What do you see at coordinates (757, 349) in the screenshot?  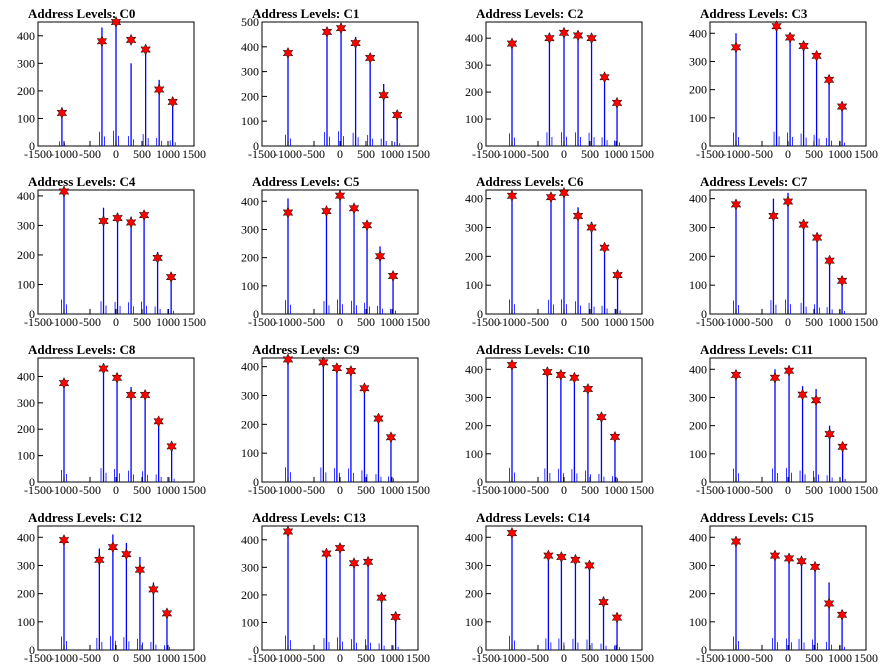 I see `chart-title: Address Levels: C11` at bounding box center [757, 349].